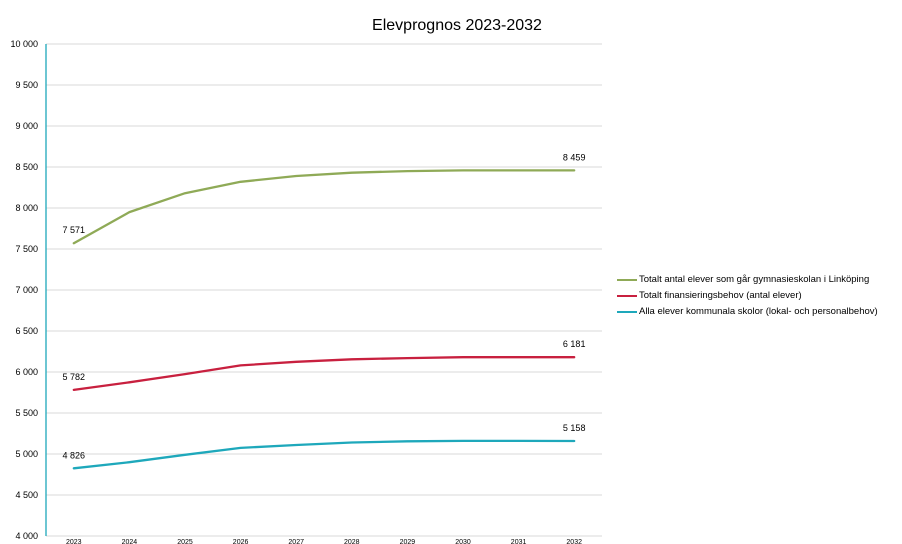 The height and width of the screenshot is (544, 902). Describe the element at coordinates (457, 25) in the screenshot. I see `chart-title: Elevprognos 2023-2032` at that location.